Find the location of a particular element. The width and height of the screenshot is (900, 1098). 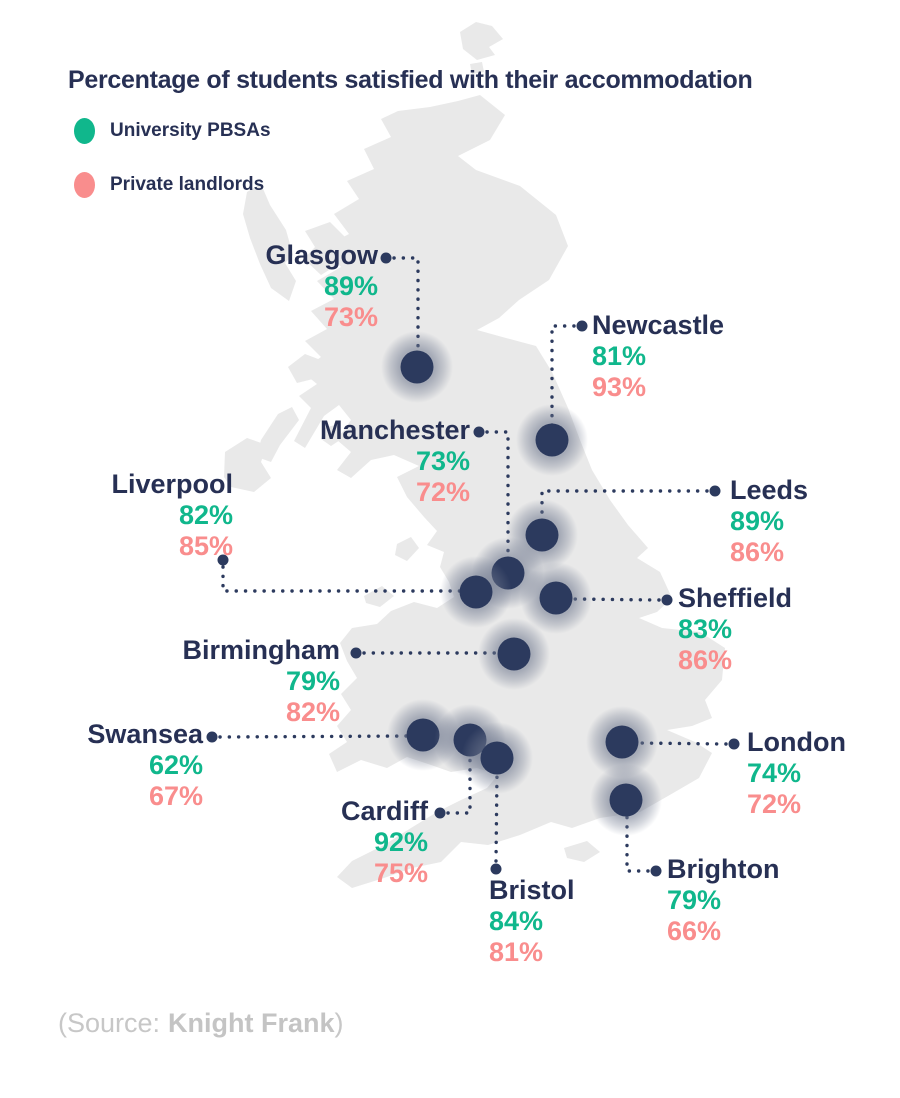

legend-item-university-pbsas: University PBSAs is located at coordinates (172, 131).